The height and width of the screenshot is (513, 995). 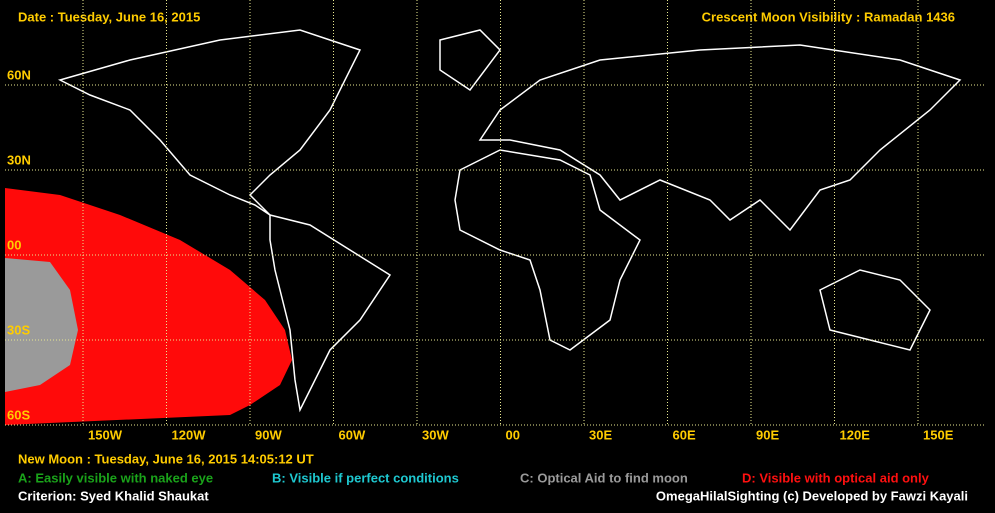 I want to click on lon-label: 60W, so click(x=352, y=434).